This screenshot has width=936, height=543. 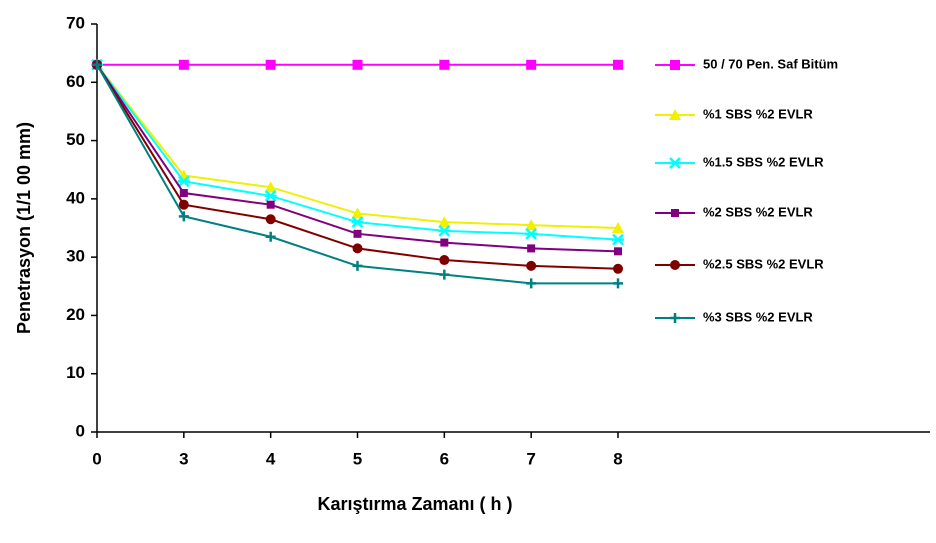 I want to click on legend-label: %1 SBS %2 EVLR, so click(x=758, y=113).